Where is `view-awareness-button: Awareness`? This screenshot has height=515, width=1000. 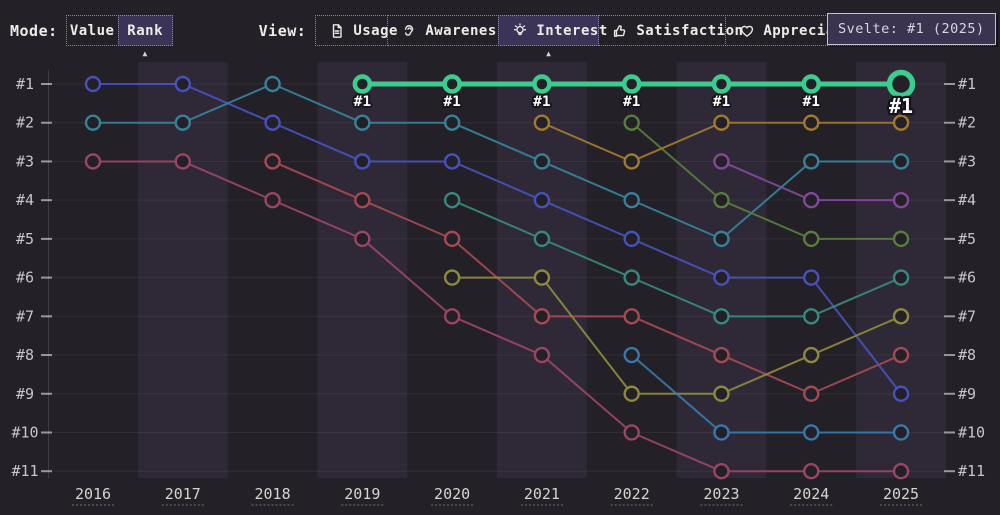 view-awareness-button: Awareness is located at coordinates (446, 30).